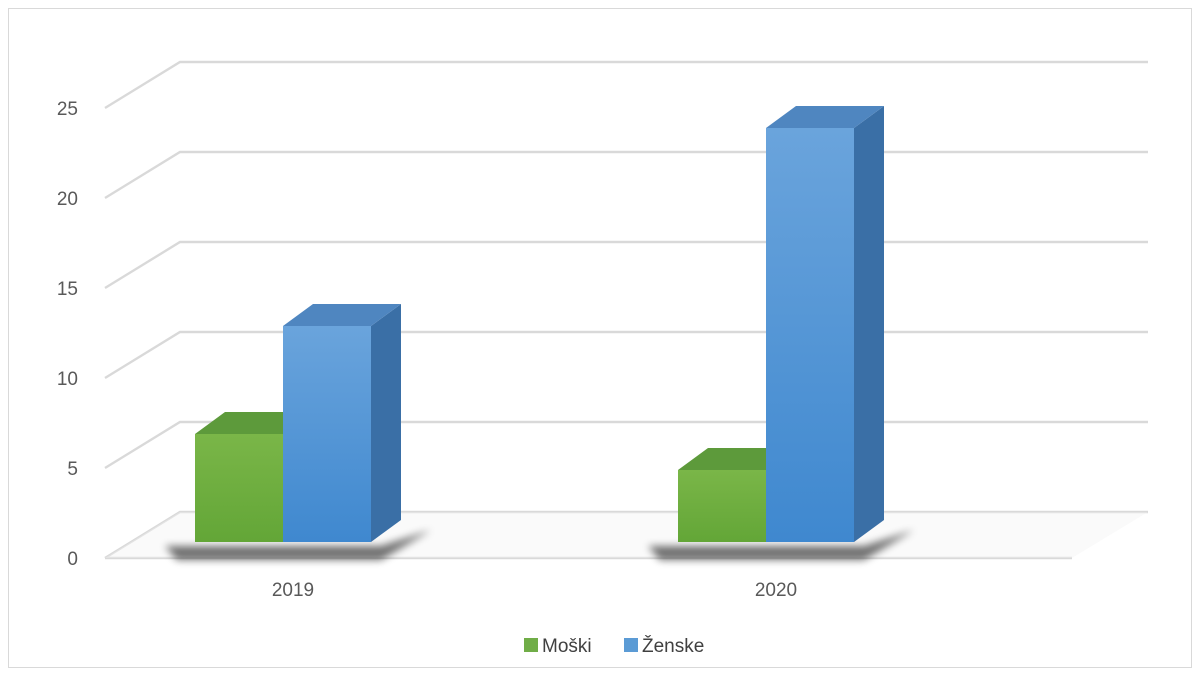  I want to click on bar-Ženske-2019, so click(342, 423).